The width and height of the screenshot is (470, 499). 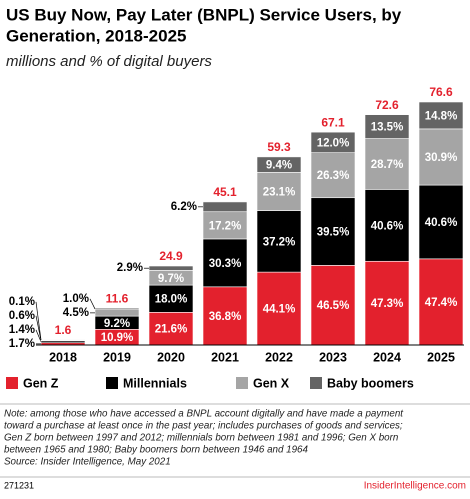 I want to click on value-label: 18.0%, so click(x=171, y=300).